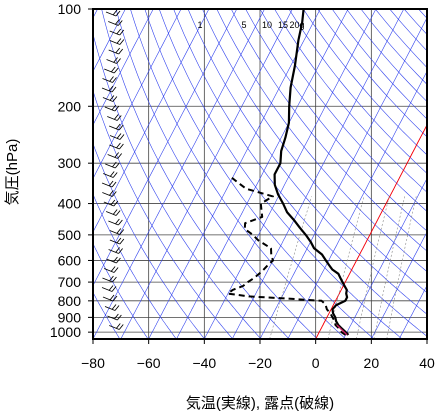 Image resolution: width=435 pixels, height=412 pixels. What do you see at coordinates (342, 330) in the screenshot?
I see `surface-layer-highlight` at bounding box center [342, 330].